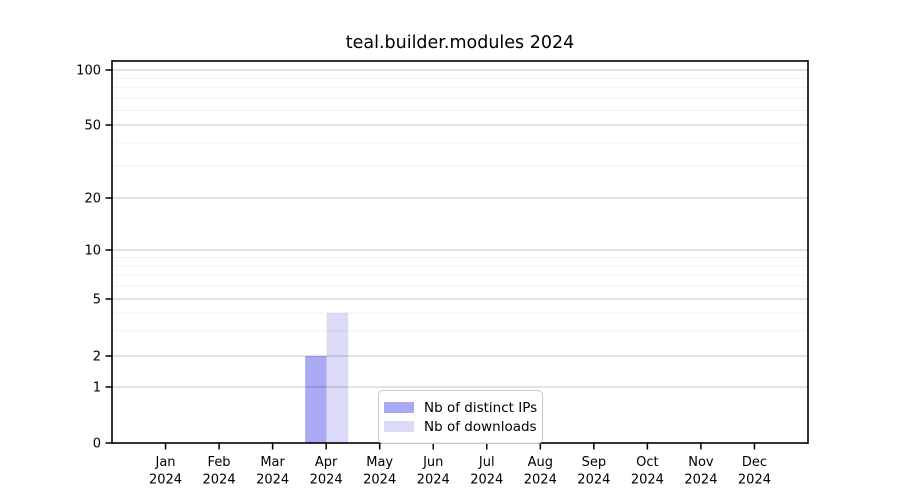  Describe the element at coordinates (219, 462) in the screenshot. I see `x-tick-label-month-feb: Feb` at that location.